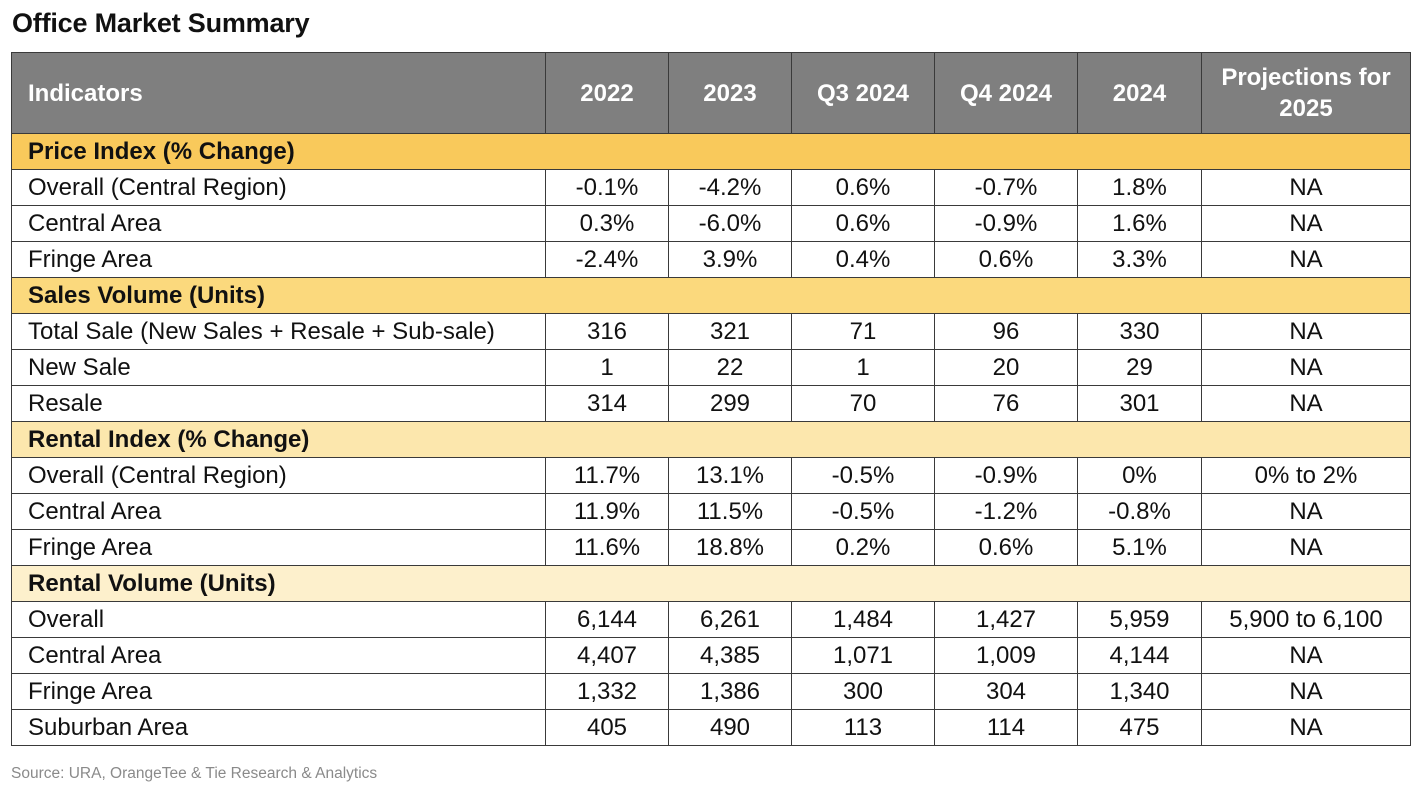 The image size is (1427, 792). I want to click on table-cell: 113, so click(863, 727).